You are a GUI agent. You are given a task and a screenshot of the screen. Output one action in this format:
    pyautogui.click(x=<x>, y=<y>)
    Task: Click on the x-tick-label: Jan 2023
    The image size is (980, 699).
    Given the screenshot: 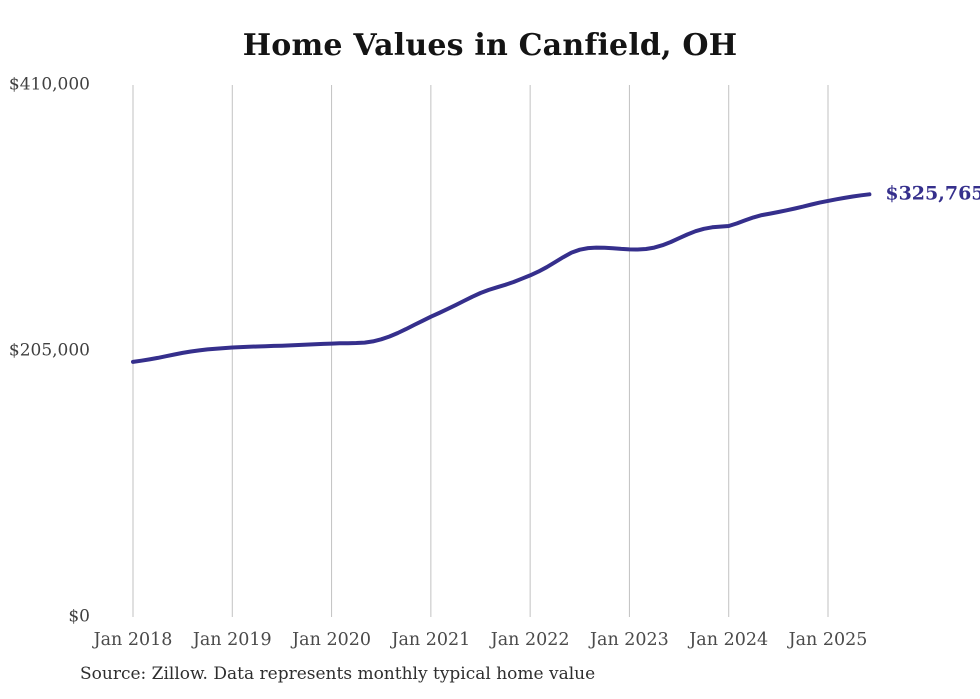 What is the action you would take?
    pyautogui.click(x=628, y=640)
    